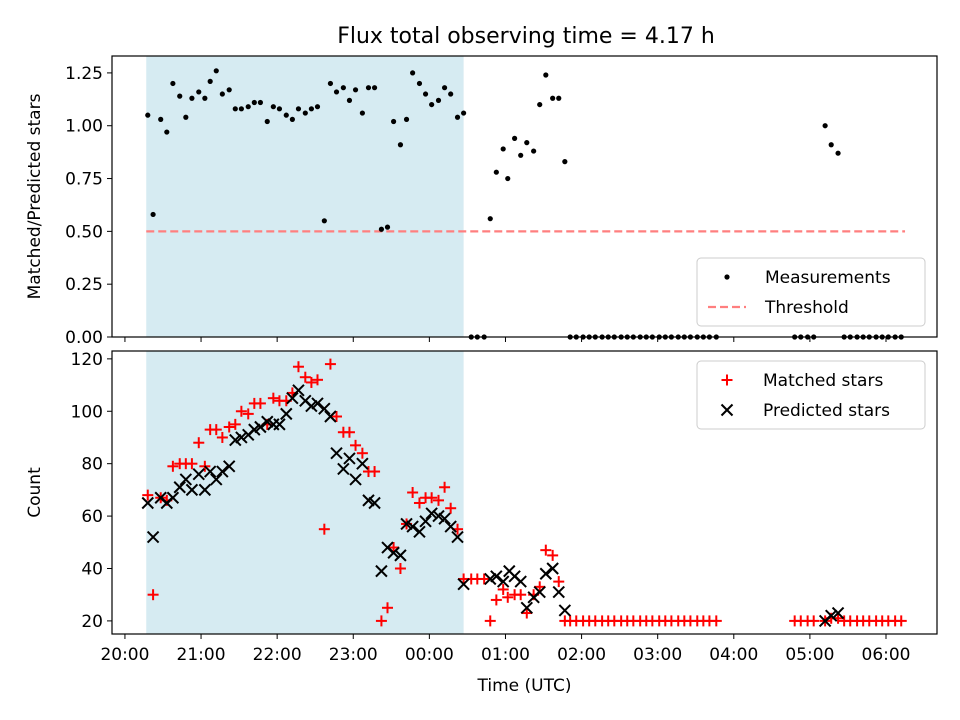 The width and height of the screenshot is (960, 720). I want to click on matched-legend-marker, so click(727, 380).